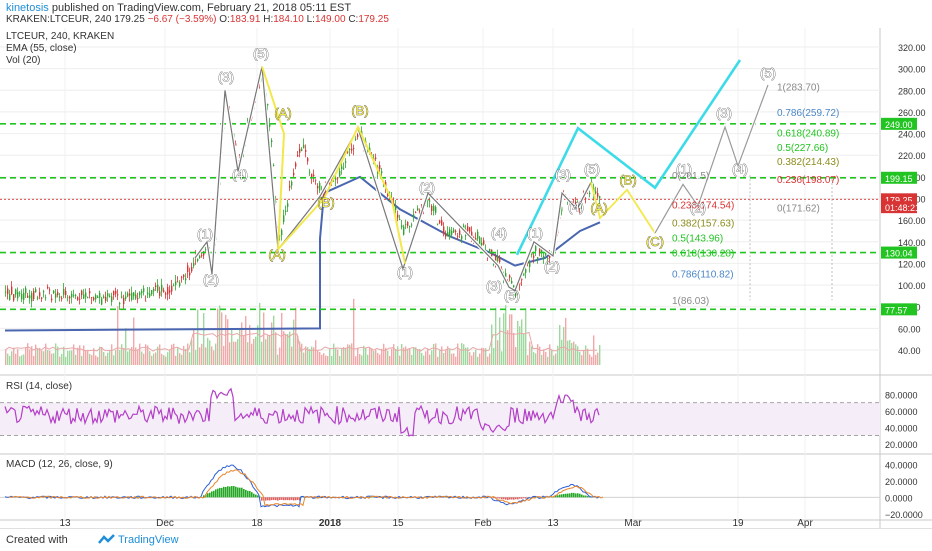  Describe the element at coordinates (27, 8) in the screenshot. I see `author-link: kinetosis` at that location.